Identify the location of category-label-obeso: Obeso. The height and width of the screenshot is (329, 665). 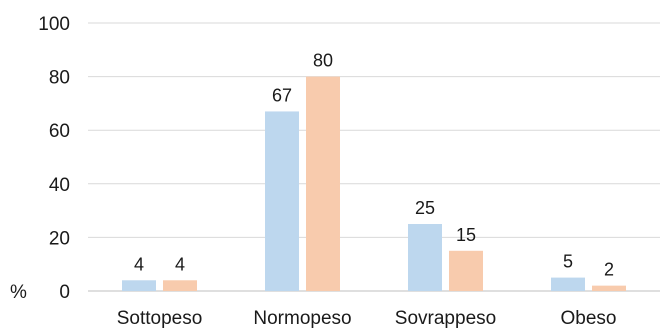
(589, 318).